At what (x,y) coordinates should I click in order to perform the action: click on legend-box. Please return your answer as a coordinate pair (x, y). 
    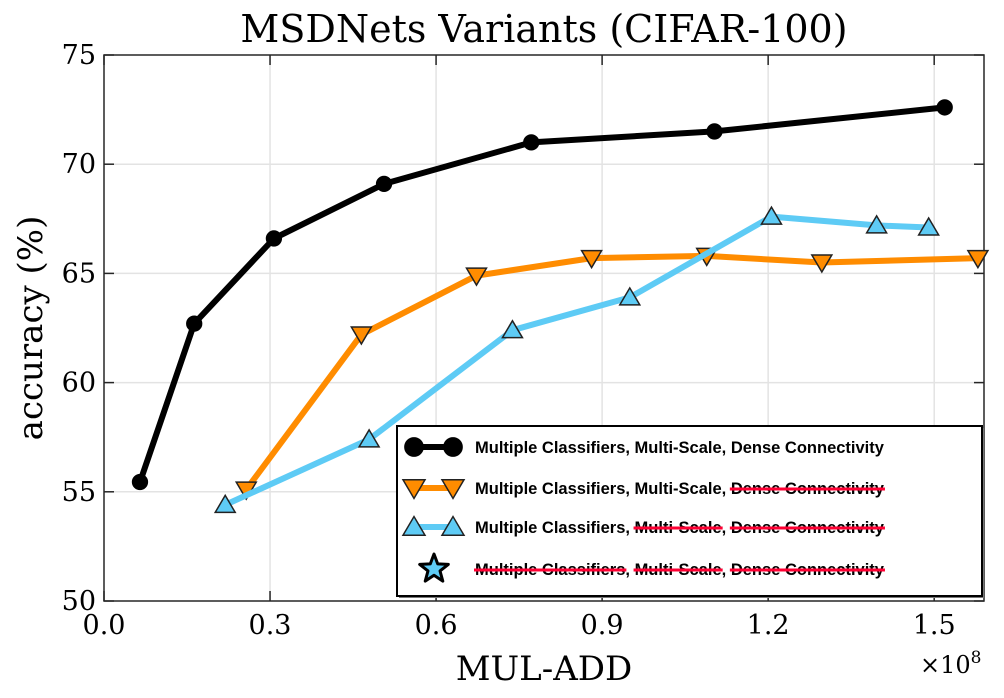
    Looking at the image, I should click on (689, 511).